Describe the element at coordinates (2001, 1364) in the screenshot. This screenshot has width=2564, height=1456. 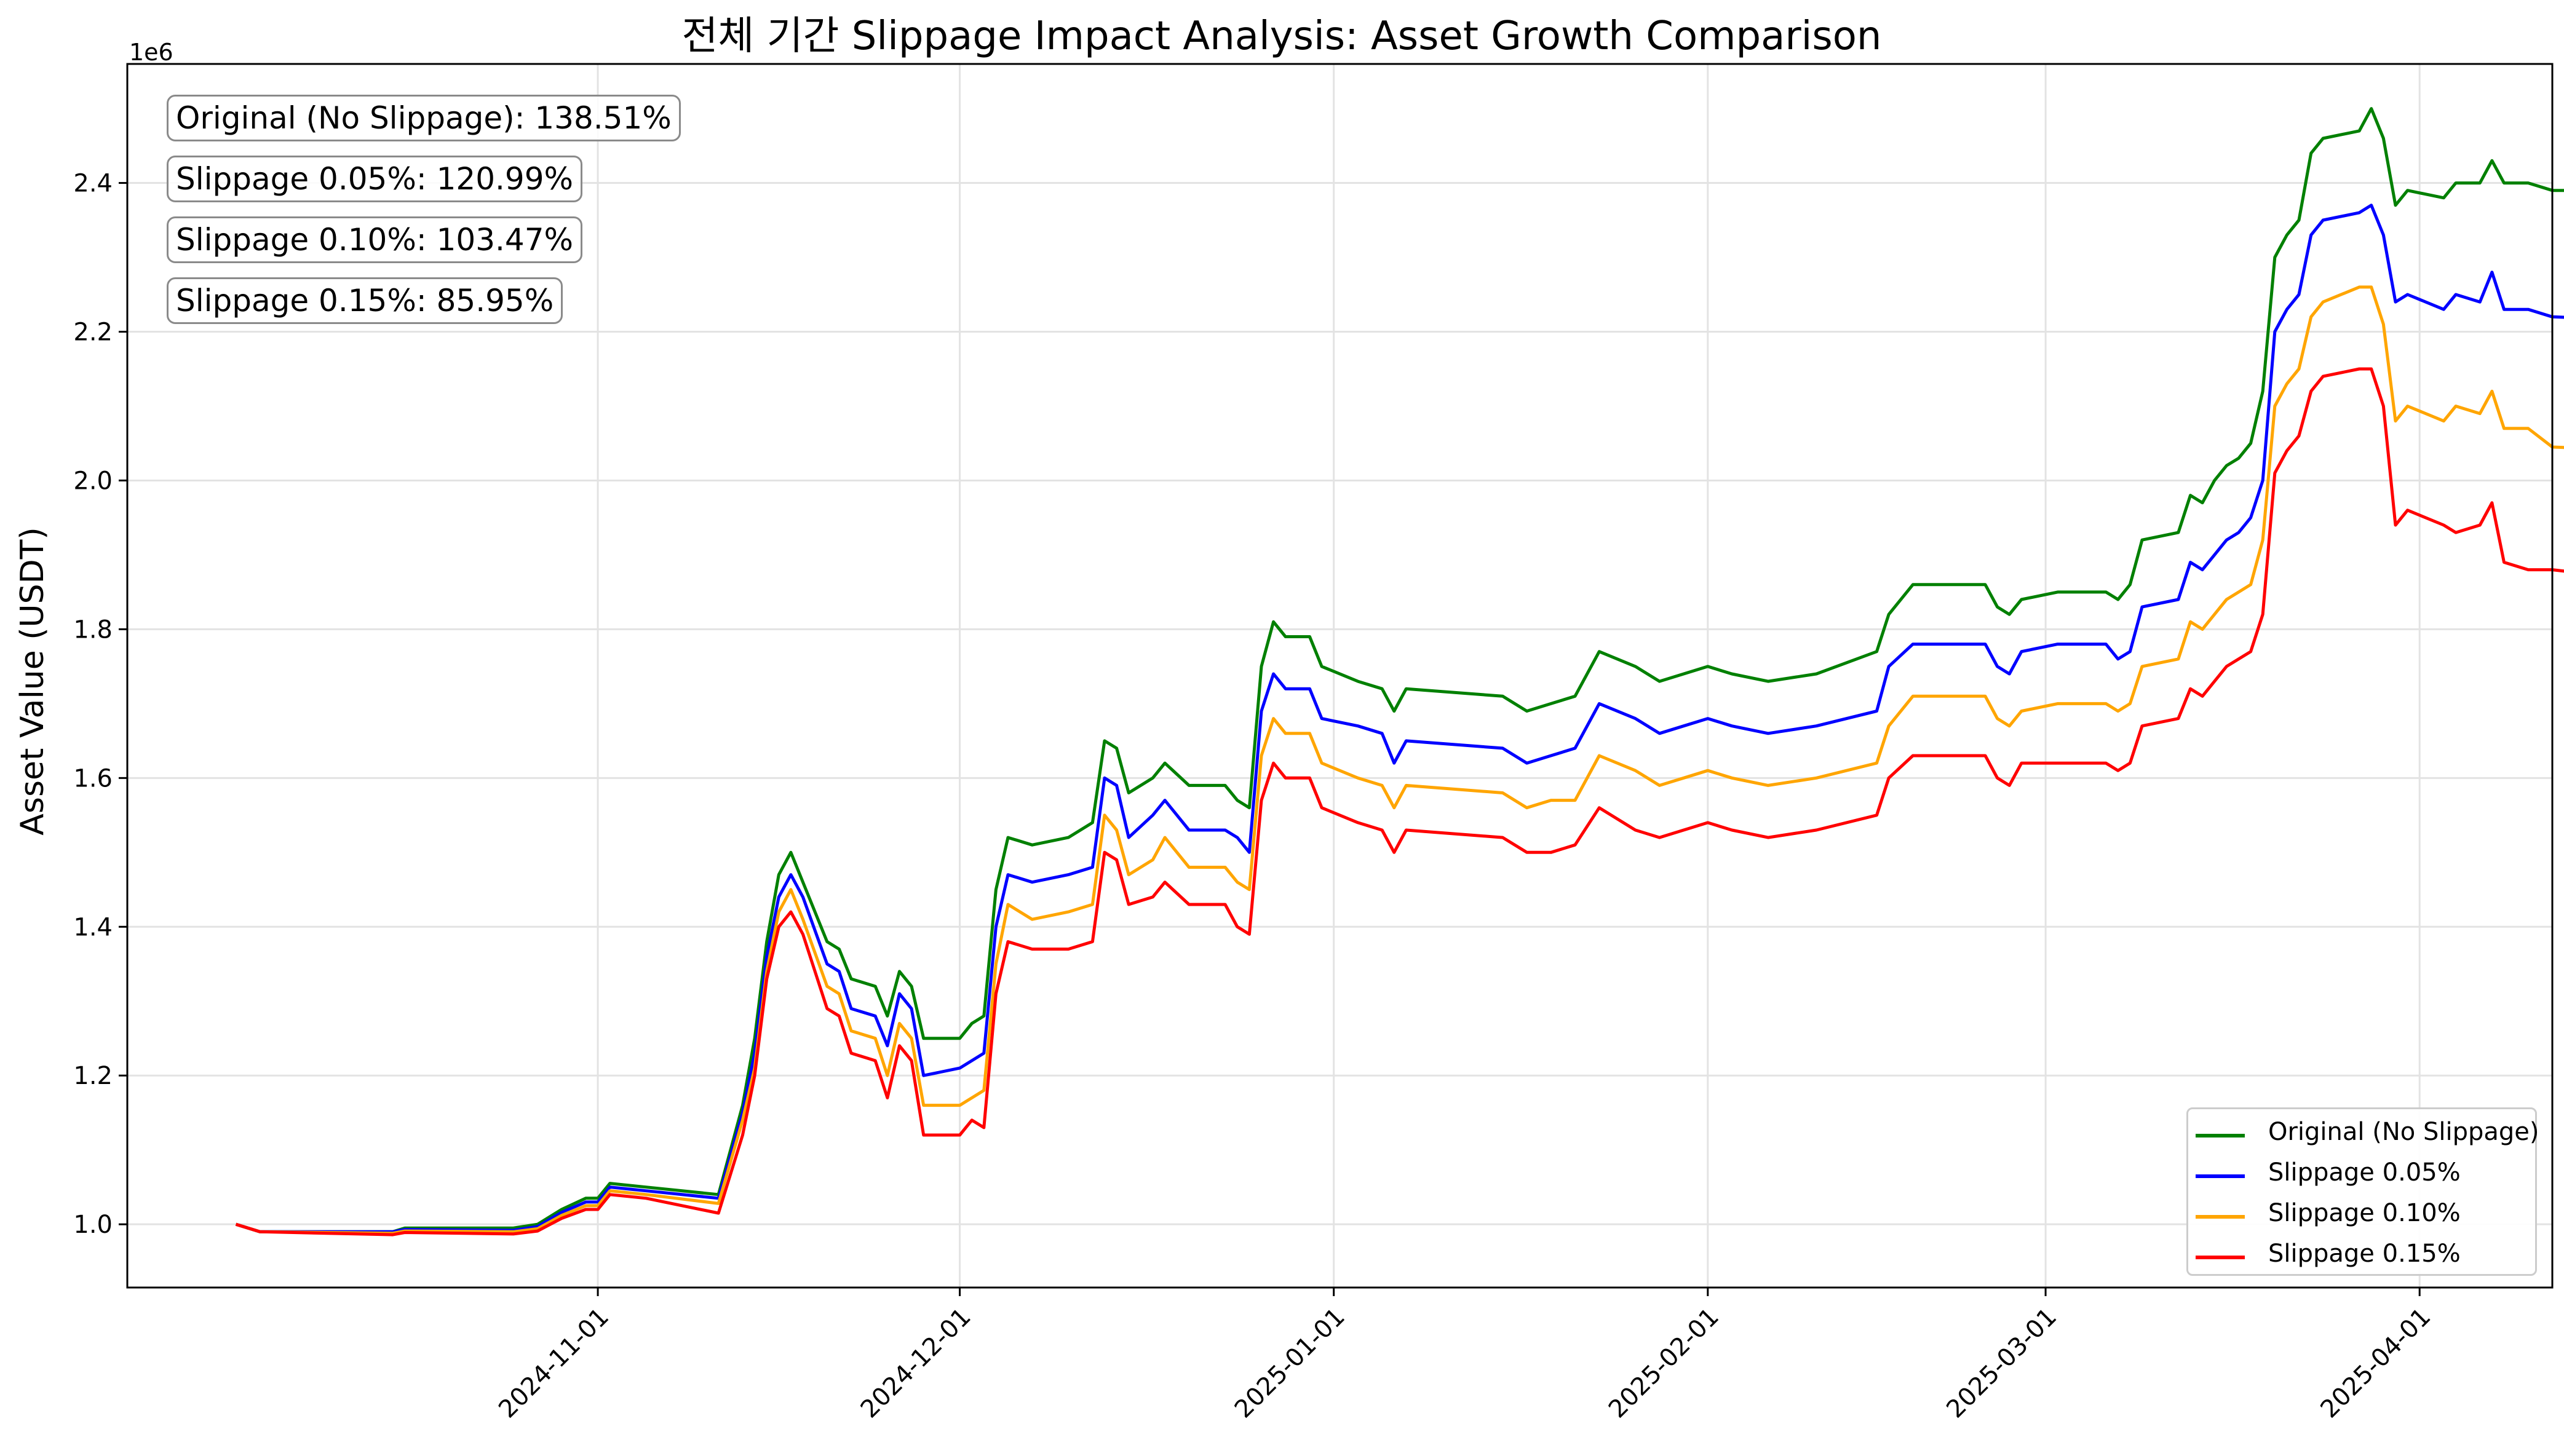
I see `x-tick-label: 2025-03-01` at that location.